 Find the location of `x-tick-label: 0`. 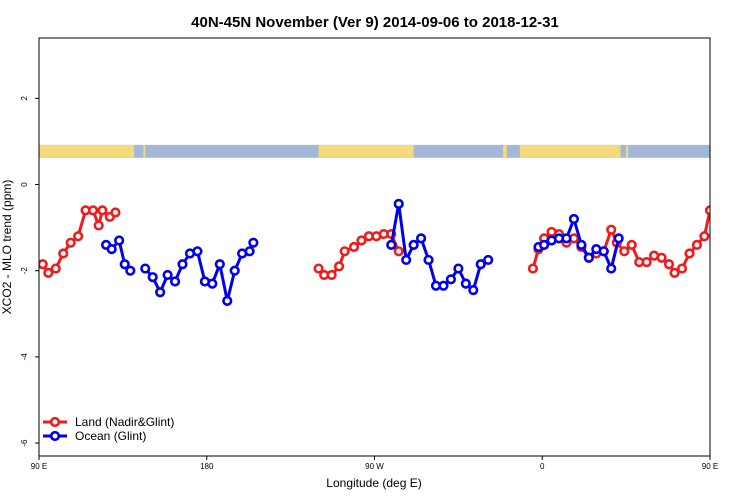

x-tick-label: 0 is located at coordinates (542, 466).